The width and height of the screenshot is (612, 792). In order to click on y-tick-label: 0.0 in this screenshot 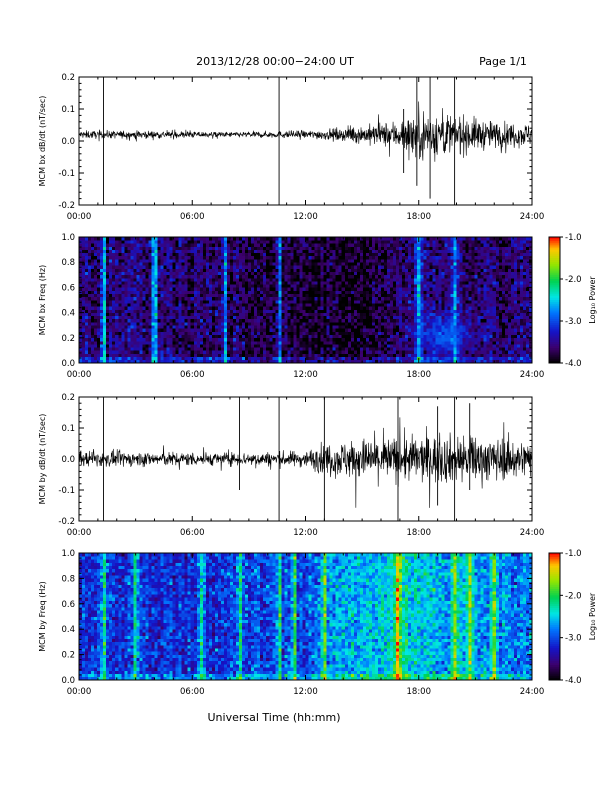, I will do `click(68, 142)`.